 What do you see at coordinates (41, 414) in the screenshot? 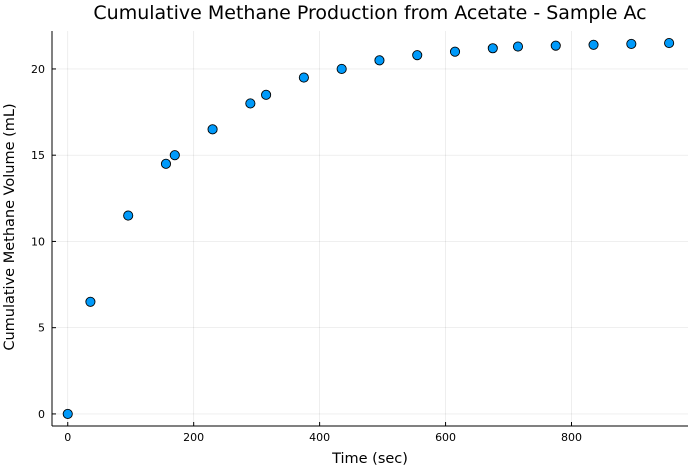
I see `y-tick-label: 0` at bounding box center [41, 414].